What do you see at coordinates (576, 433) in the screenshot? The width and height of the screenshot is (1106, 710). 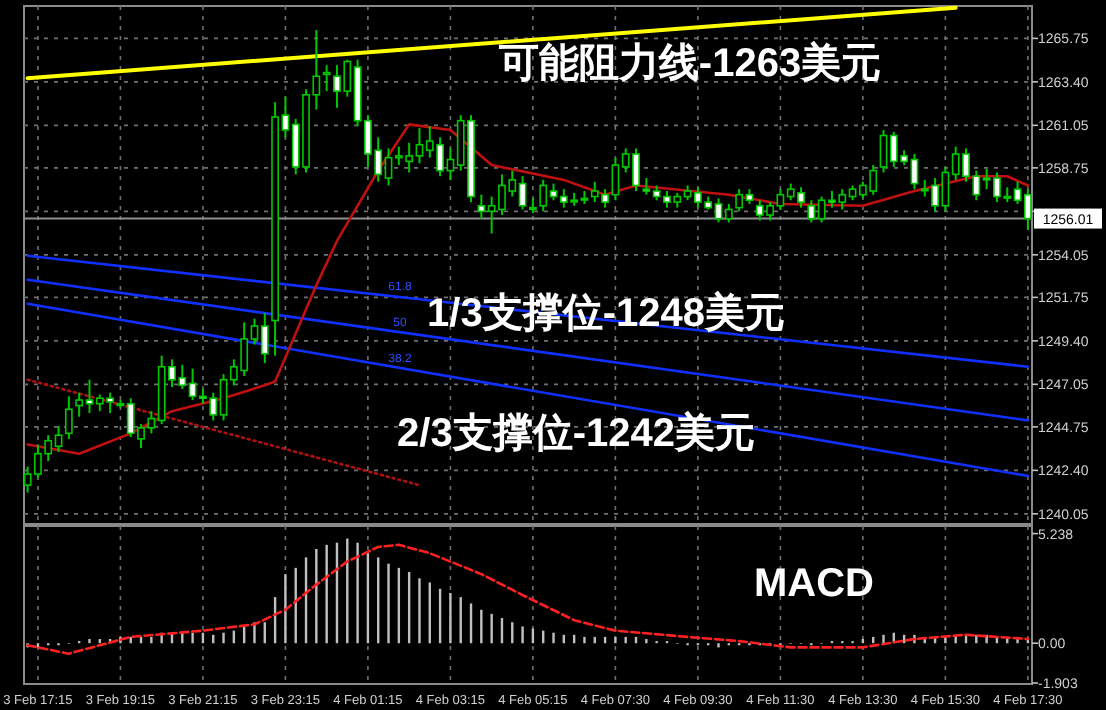 I see `annotation: 2/3支撑位-1242美元` at bounding box center [576, 433].